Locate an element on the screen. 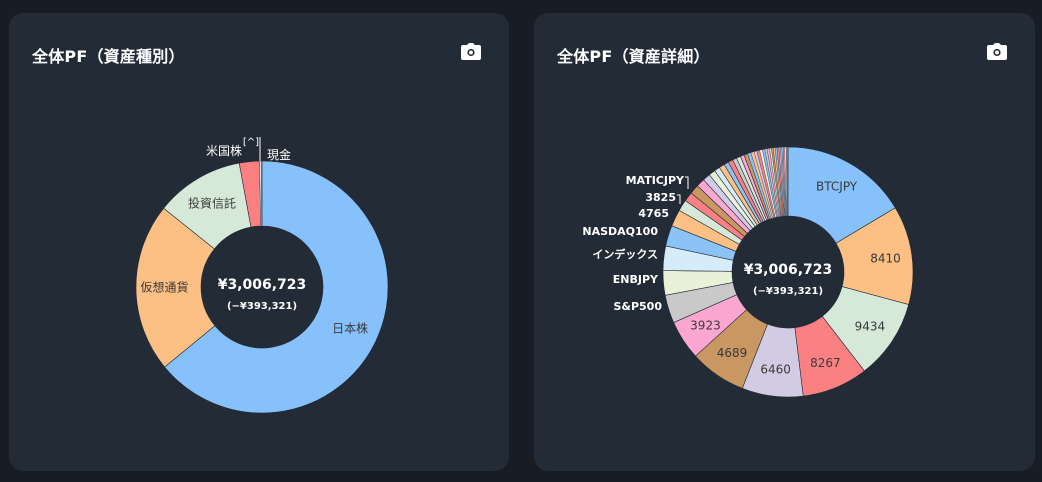 This screenshot has height=482, width=1042. donut-slice-日本株 is located at coordinates (276, 287).